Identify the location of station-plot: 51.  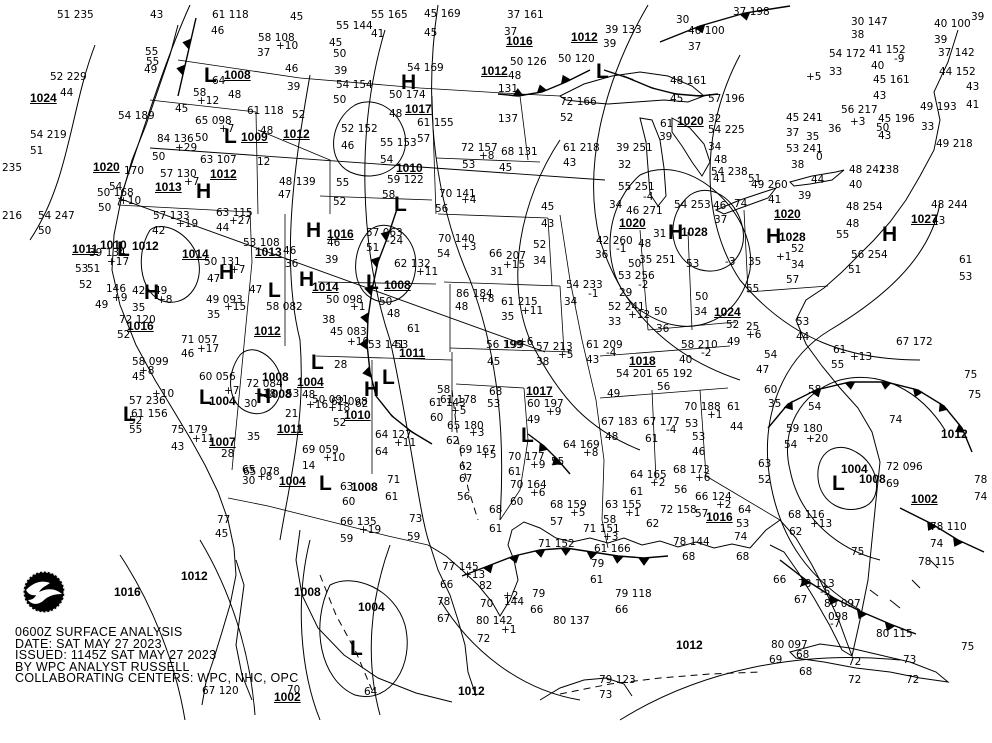
(855, 270).